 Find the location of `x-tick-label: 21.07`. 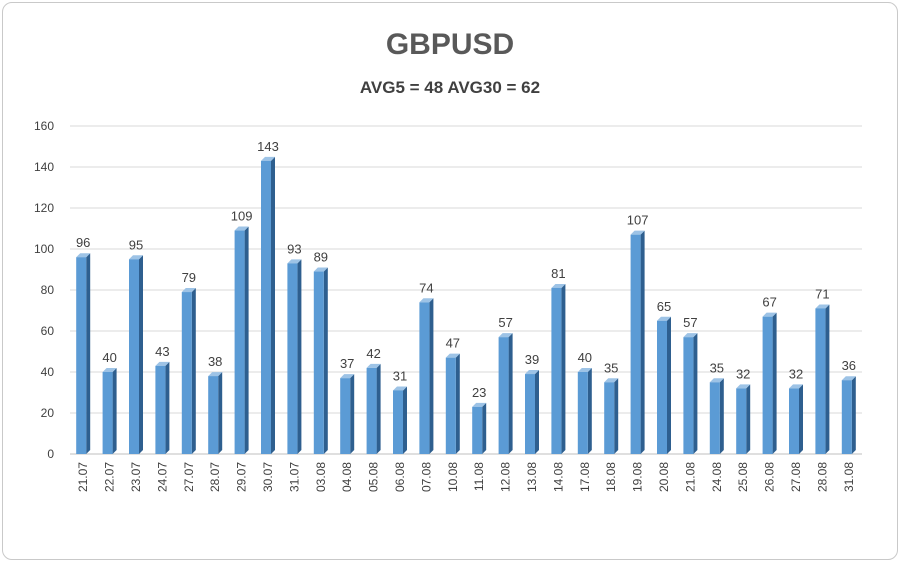

x-tick-label: 21.07 is located at coordinates (83, 477).